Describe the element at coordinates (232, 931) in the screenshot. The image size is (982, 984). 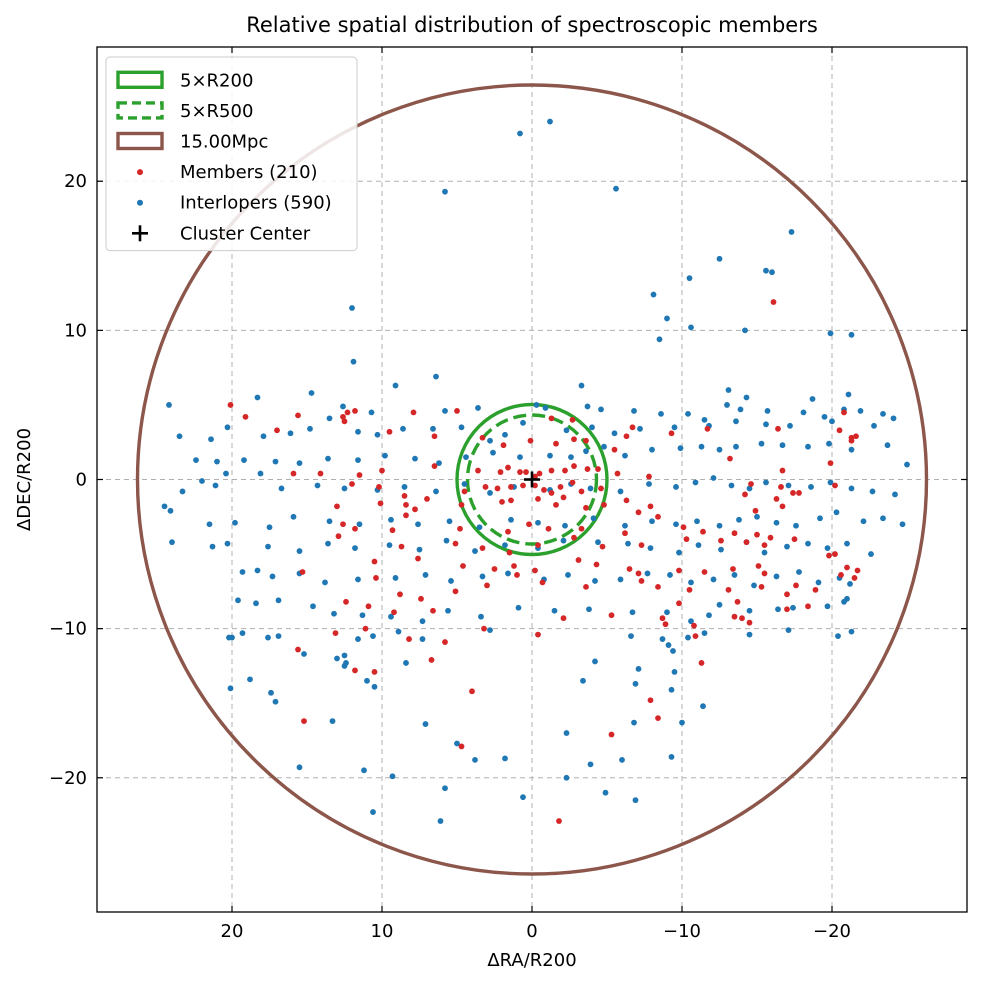
I see `x-tick-label: 20` at that location.